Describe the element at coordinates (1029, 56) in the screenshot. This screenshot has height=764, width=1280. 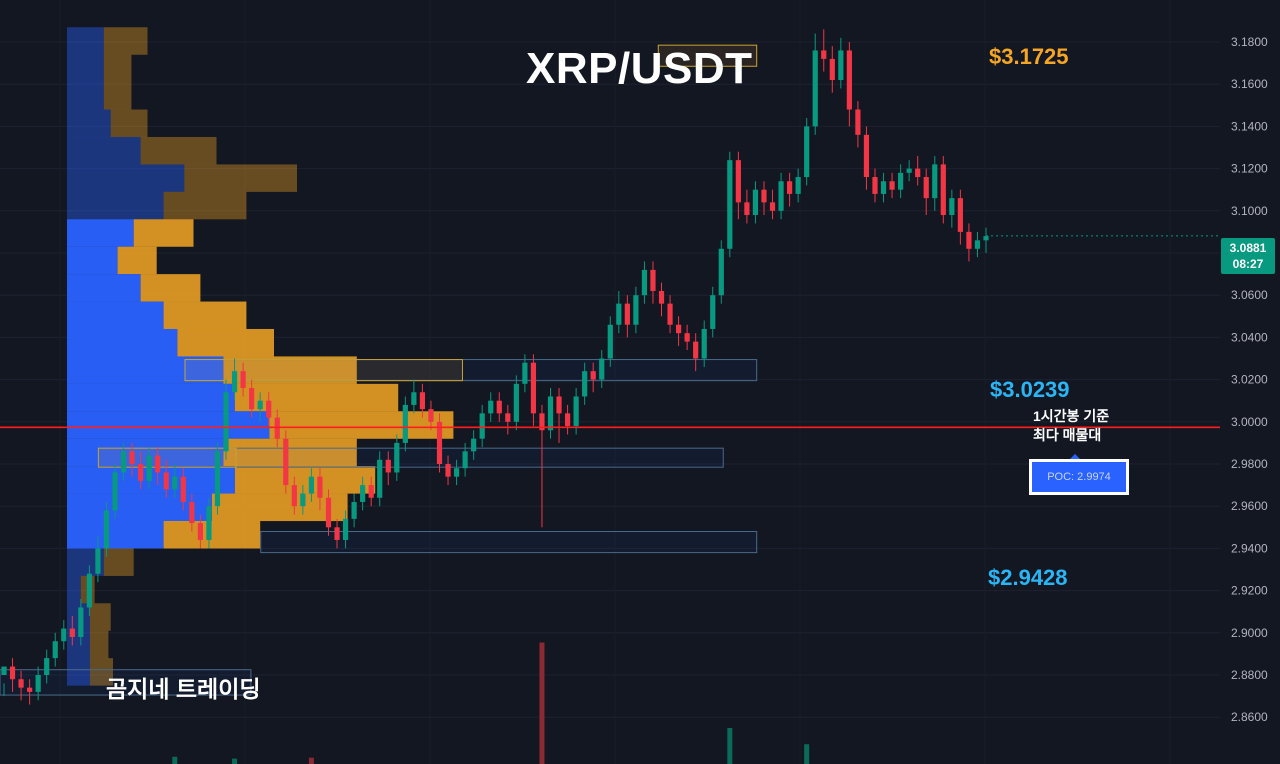
I see `resistance-level-label: $3.1725` at that location.